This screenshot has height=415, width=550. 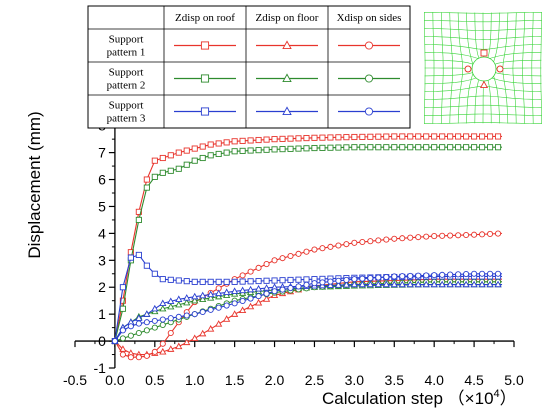 What do you see at coordinates (484, 69) in the screenshot?
I see `tunnel-opening` at bounding box center [484, 69].